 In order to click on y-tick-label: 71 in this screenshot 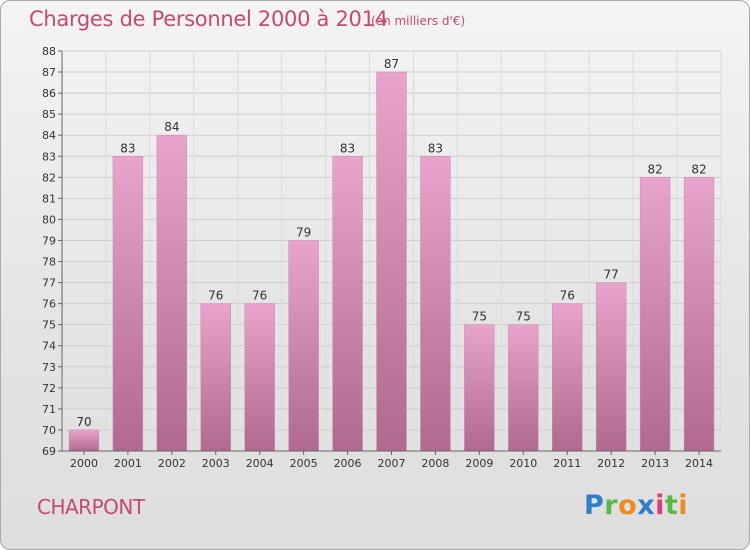, I will do `click(49, 409)`.